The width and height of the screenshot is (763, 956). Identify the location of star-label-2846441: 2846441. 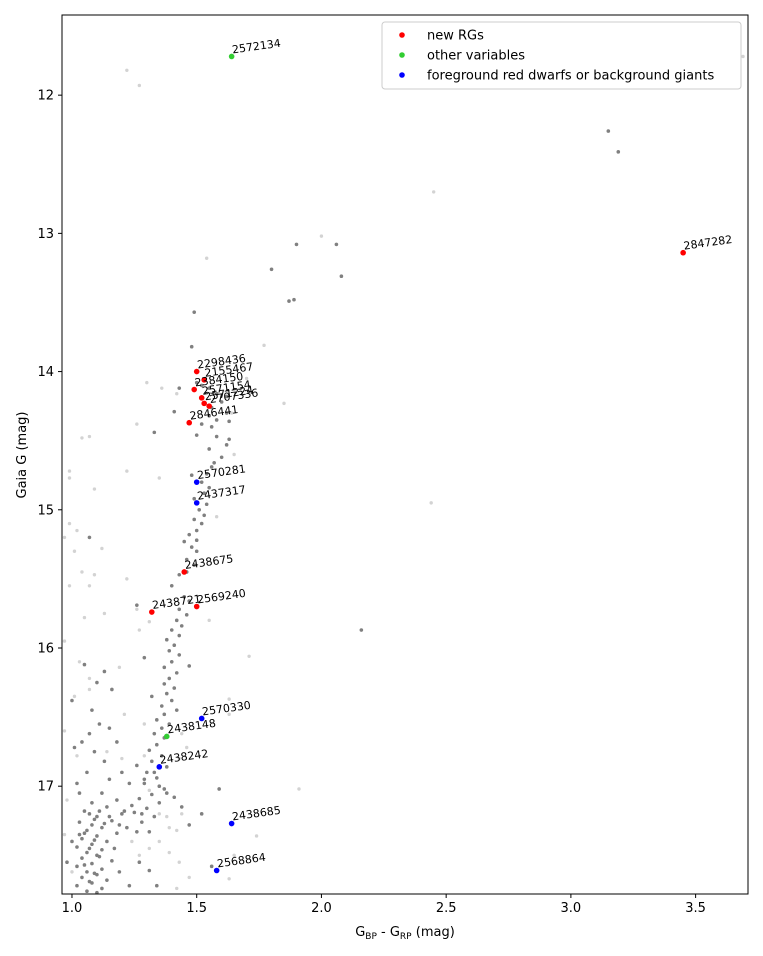
(214, 413).